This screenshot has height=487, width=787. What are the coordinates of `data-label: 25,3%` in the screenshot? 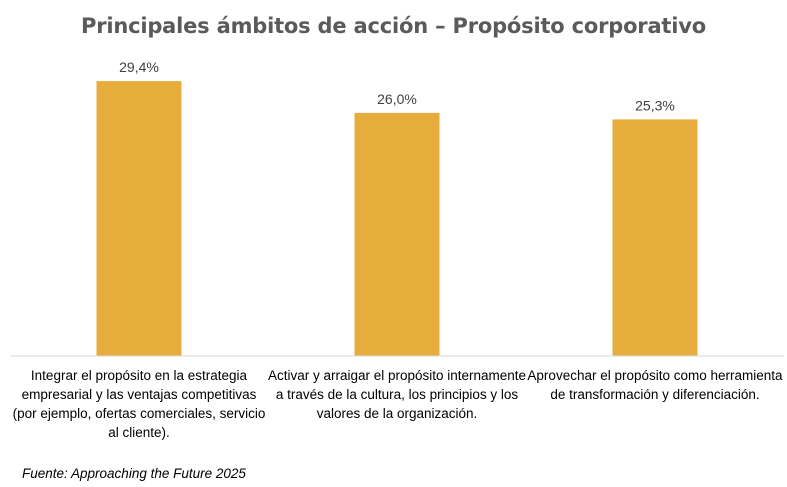 It's located at (655, 105).